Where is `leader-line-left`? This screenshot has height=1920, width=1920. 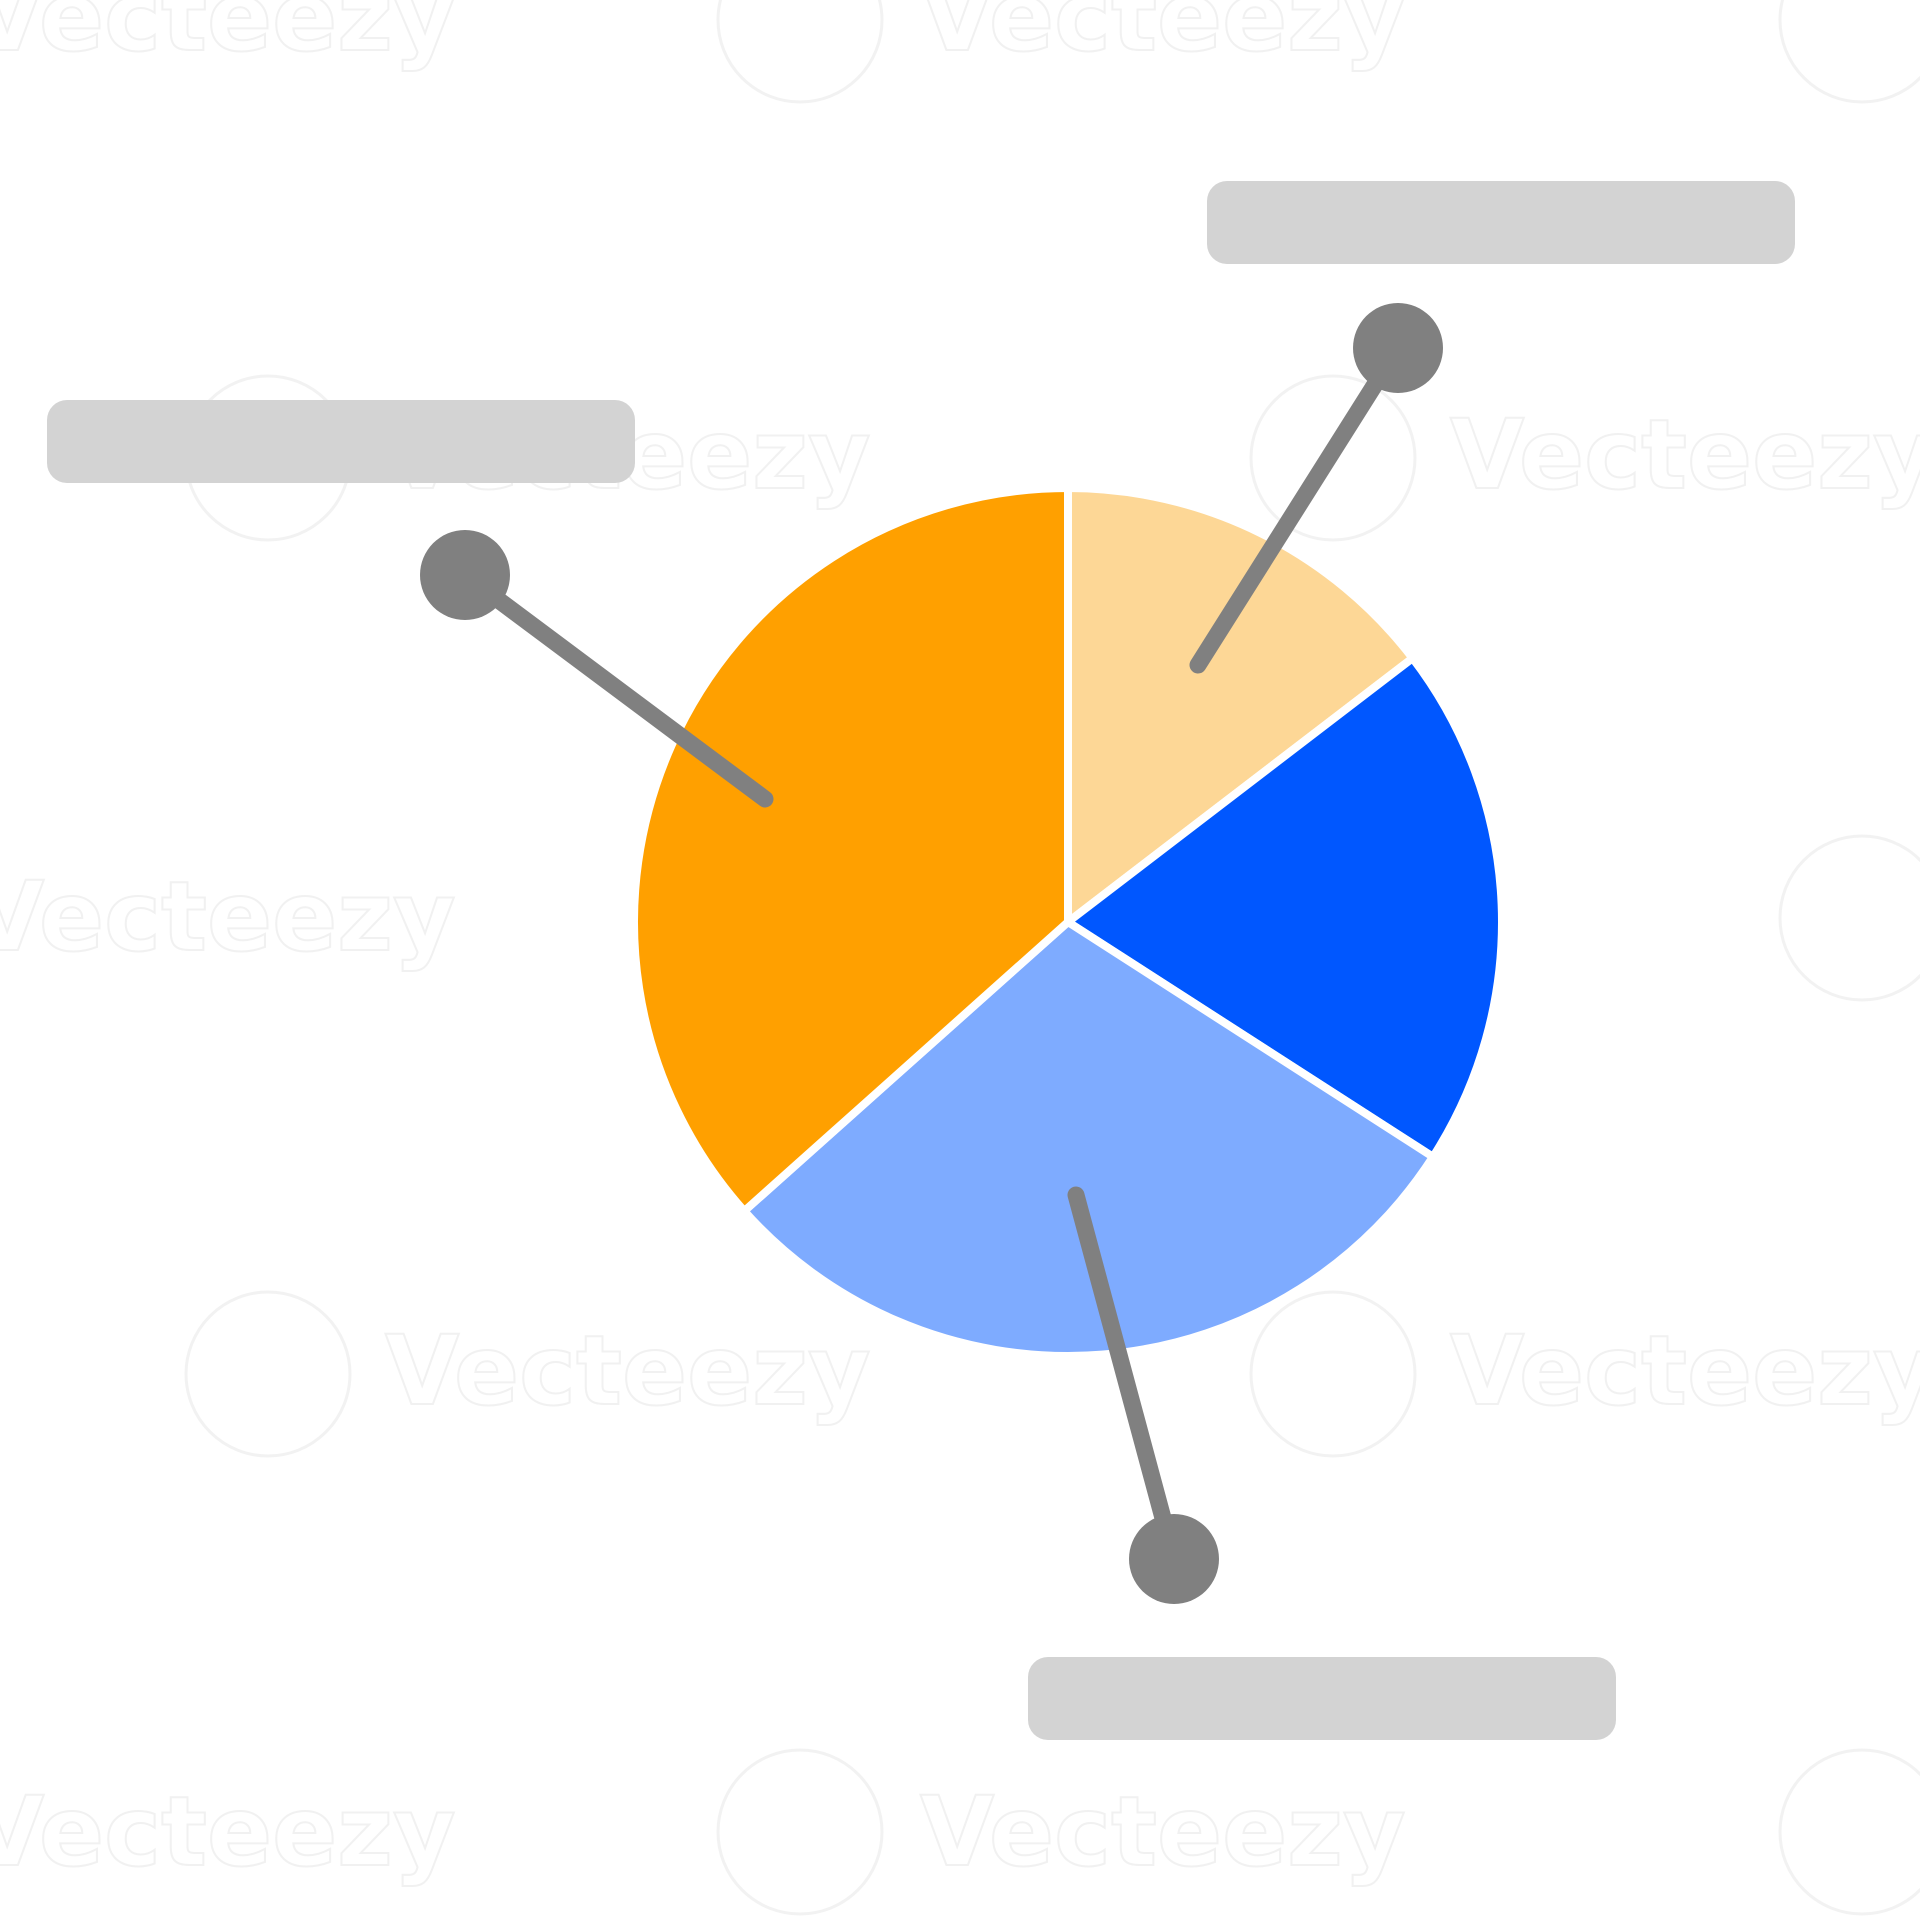
leader-line-left is located at coordinates (615, 687).